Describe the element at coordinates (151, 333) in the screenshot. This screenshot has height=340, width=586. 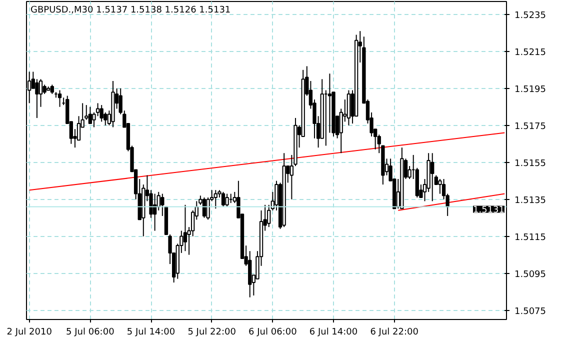
I see `x-tick-label: 5 Jul 14:00` at that location.